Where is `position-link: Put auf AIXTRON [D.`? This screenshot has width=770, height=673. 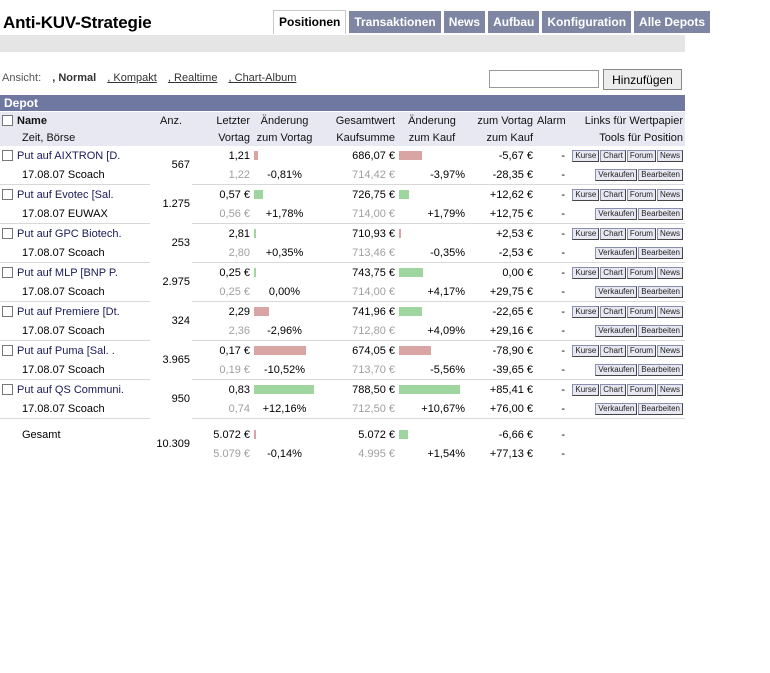
position-link: Put auf AIXTRON [D. is located at coordinates (69, 155).